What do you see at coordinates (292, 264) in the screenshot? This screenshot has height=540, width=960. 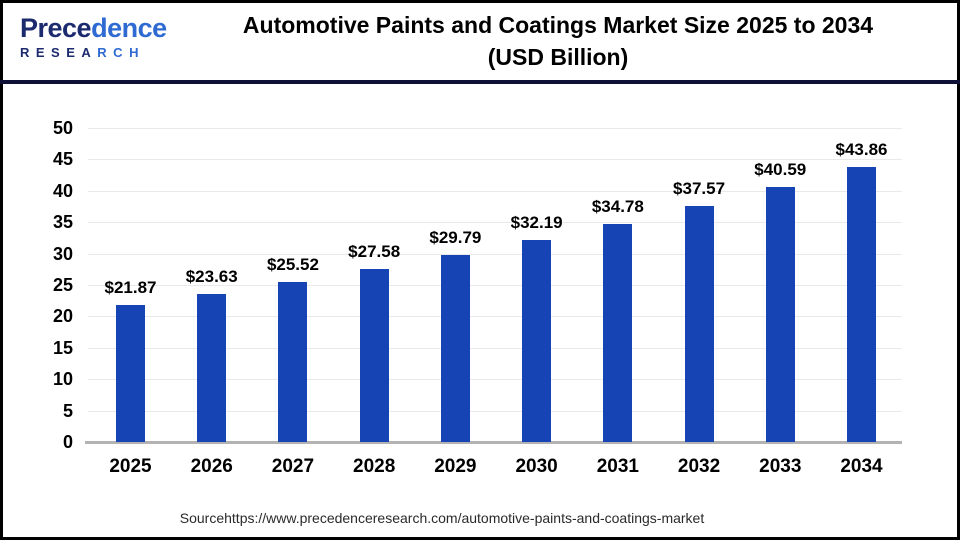 I see `bar-value-label: $25.52` at bounding box center [292, 264].